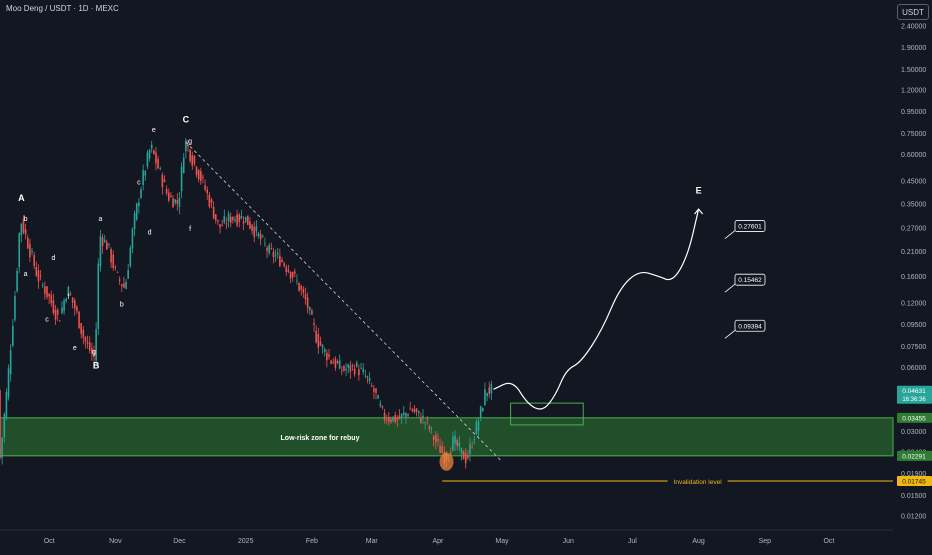 This screenshot has height=555, width=932. I want to click on wave-label-minor: g, so click(94, 352).